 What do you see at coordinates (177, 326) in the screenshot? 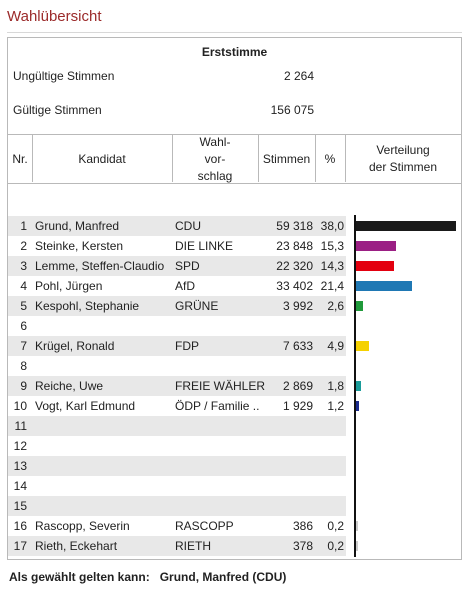
I see `table-row: 6` at bounding box center [177, 326].